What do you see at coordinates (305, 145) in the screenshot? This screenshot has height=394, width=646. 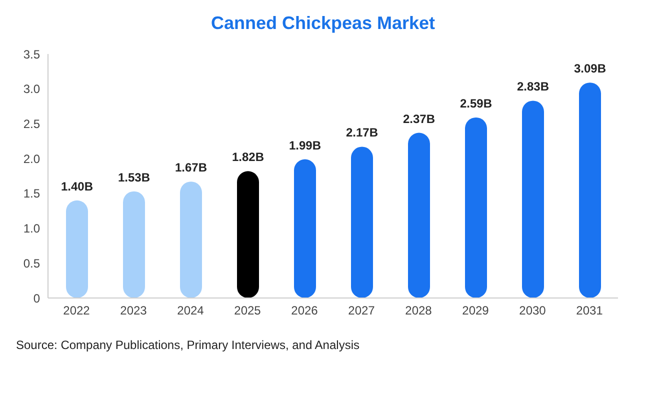 I see `data-label: 1.99B` at bounding box center [305, 145].